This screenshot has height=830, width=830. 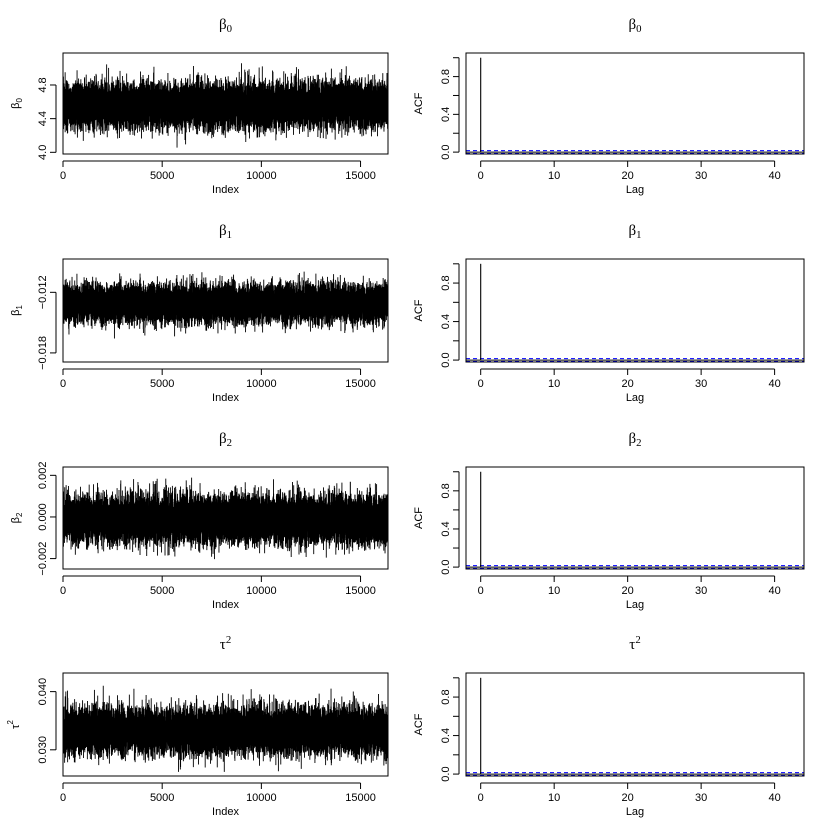 I want to click on trace-panel-2: β1 0 5000 10000 15000 Index −0.018 −0.012 β1, so click(x=199, y=313).